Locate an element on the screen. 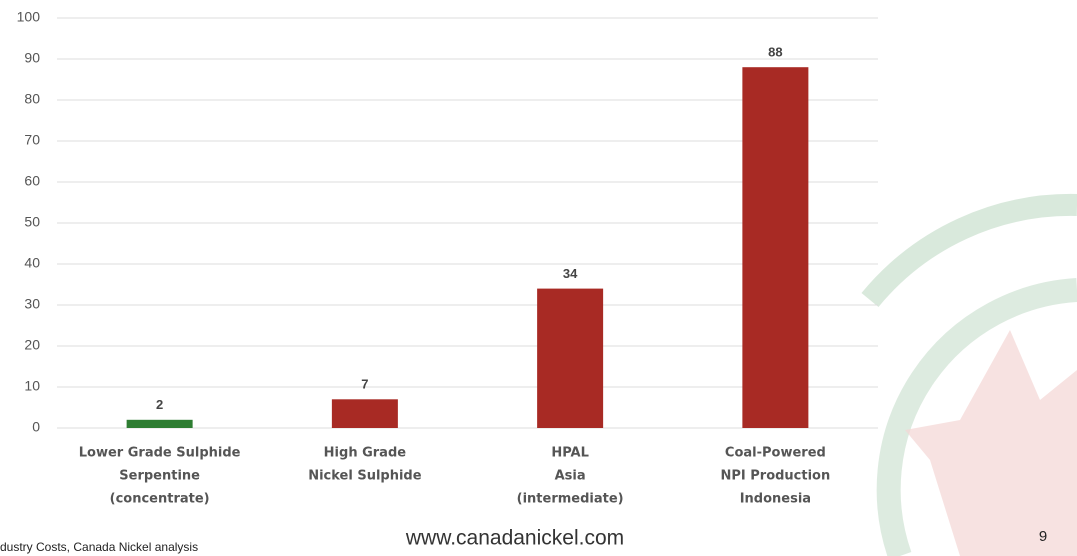 This screenshot has height=556, width=1077. x-tick-label: Lower Grade Sulphide is located at coordinates (160, 453).